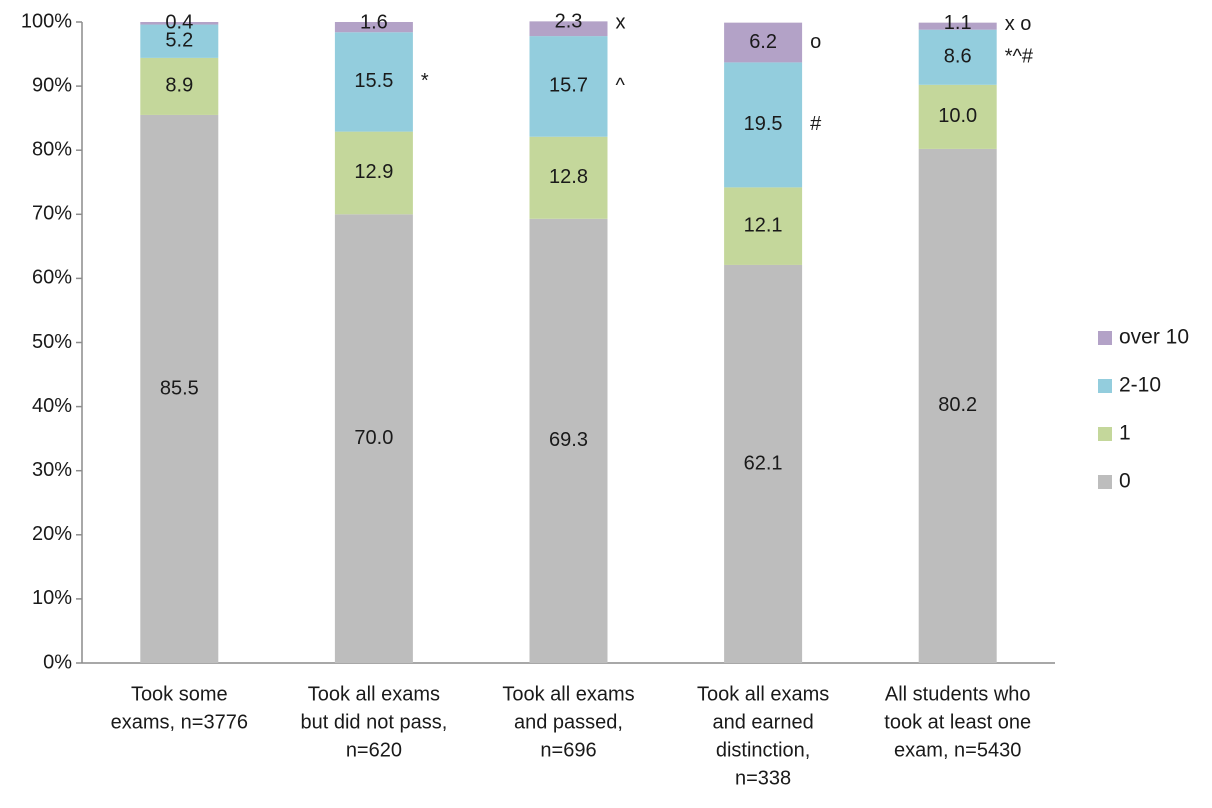  I want to click on y-tick-label: 90%, so click(52, 85).